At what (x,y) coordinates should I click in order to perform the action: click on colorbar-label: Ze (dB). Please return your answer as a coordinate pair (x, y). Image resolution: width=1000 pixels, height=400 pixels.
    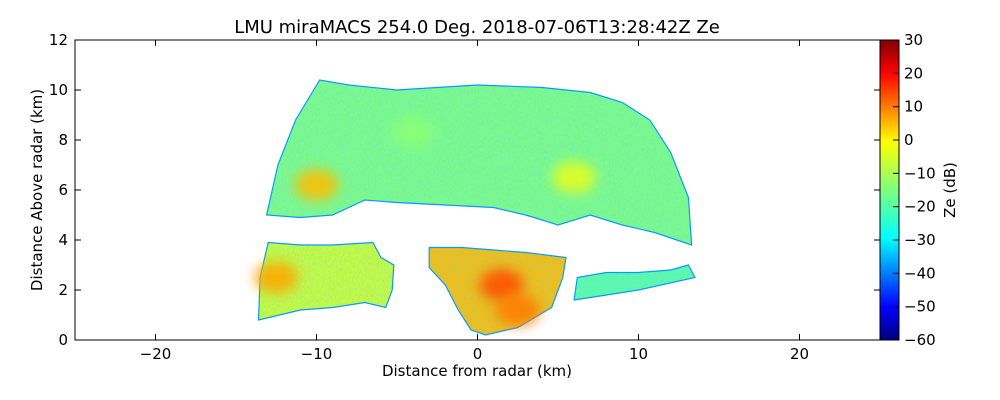
    Looking at the image, I should click on (950, 190).